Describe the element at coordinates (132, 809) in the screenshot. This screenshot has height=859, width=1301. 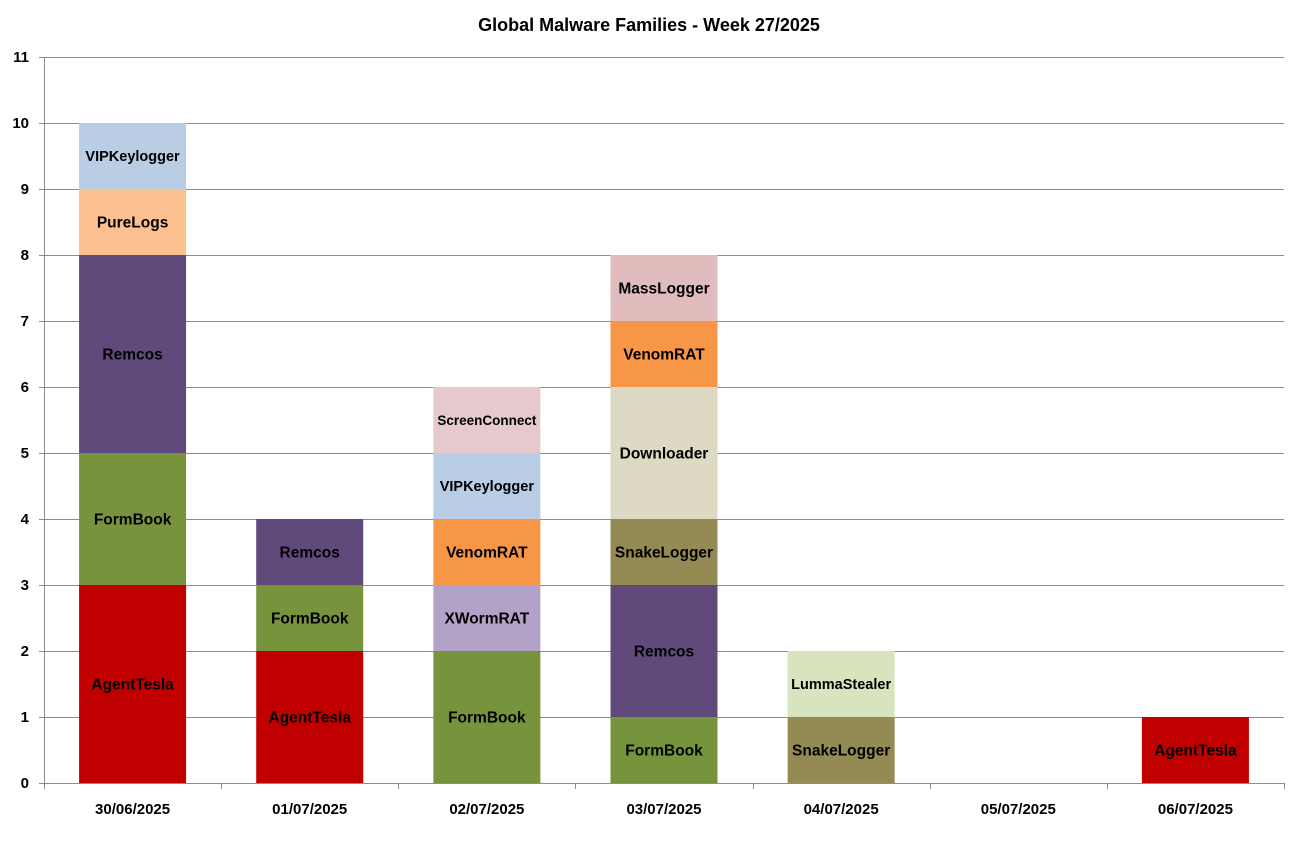
I see `x-tick-label: 30/06/2025` at that location.